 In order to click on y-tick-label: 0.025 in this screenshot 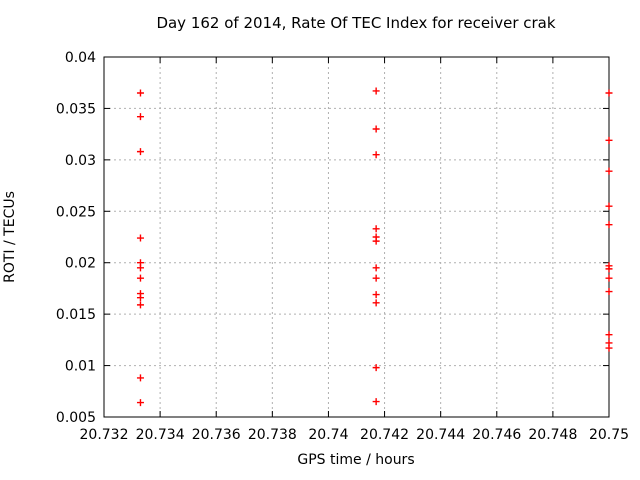, I will do `click(76, 212)`.